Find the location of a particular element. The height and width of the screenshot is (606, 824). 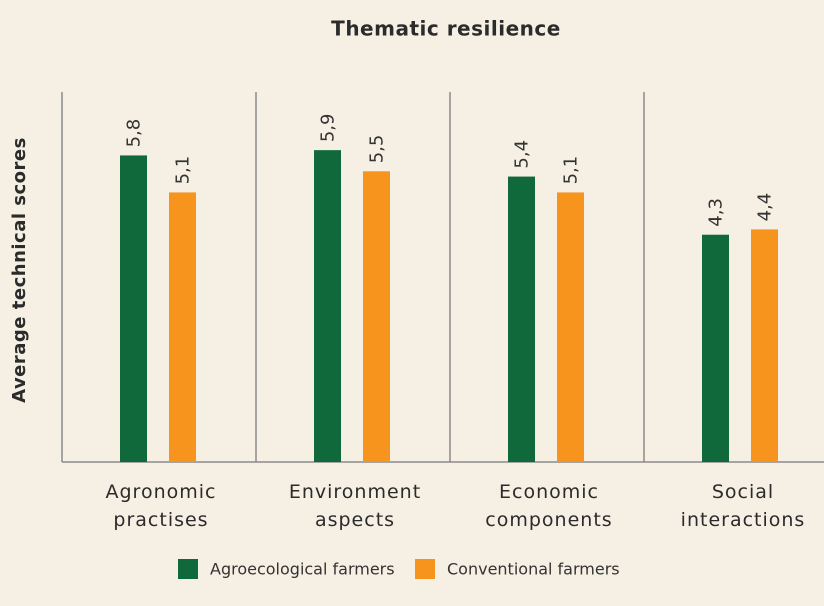

value-label: 4,4 is located at coordinates (765, 207).